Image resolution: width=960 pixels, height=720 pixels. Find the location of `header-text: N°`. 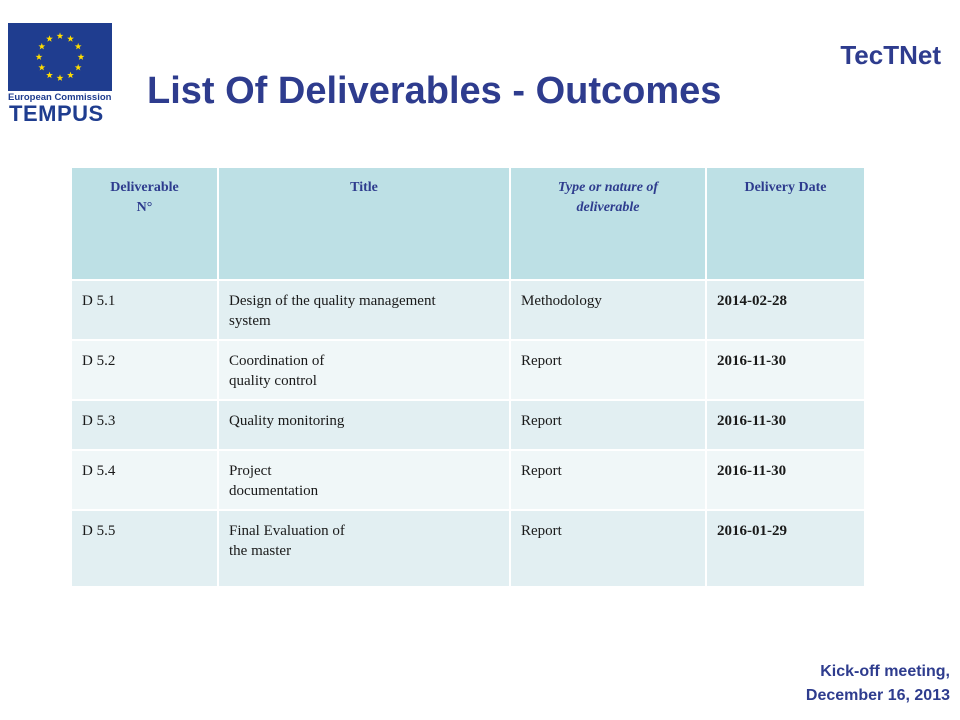

header-text: N° is located at coordinates (144, 207).